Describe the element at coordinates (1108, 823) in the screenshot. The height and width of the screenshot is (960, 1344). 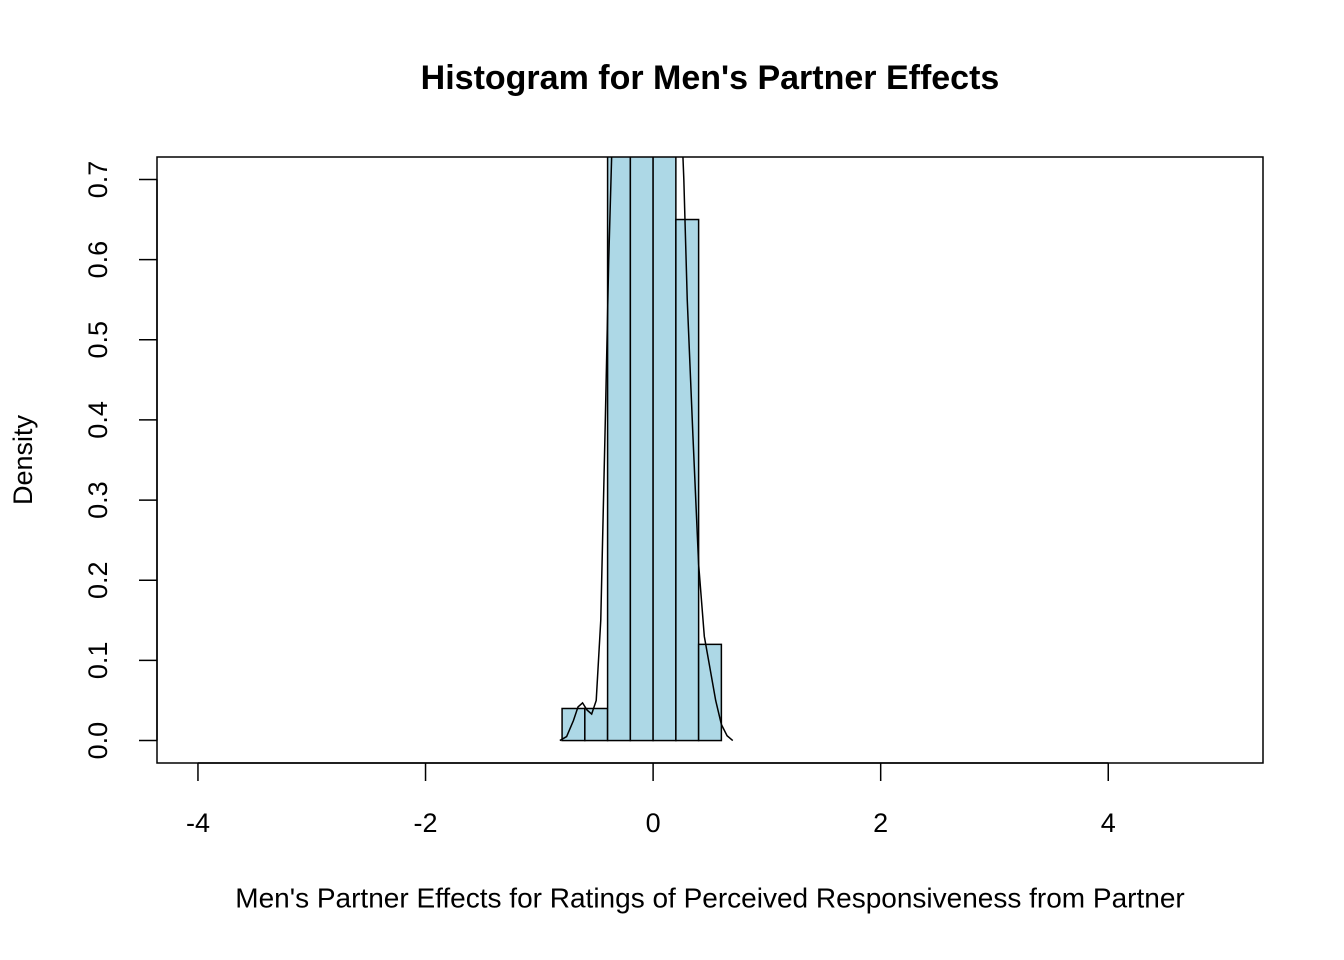
I see `x-tick-label: 4` at that location.